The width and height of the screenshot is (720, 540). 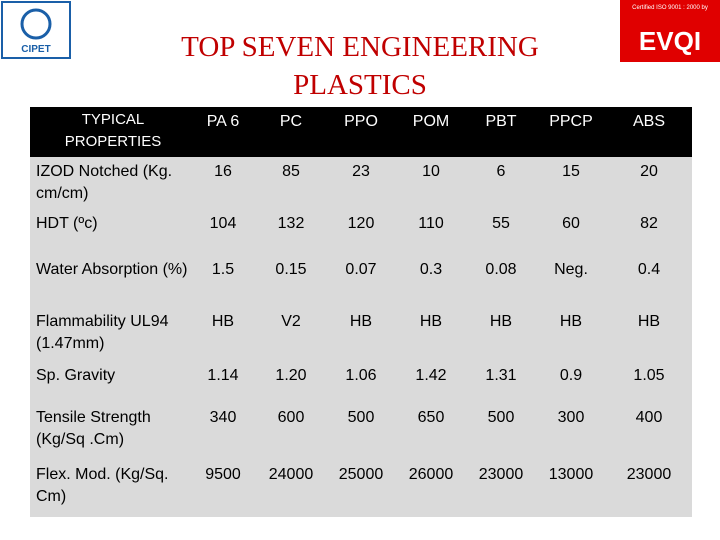 I want to click on slide-title: TOP SEVEN ENGINEERING PLASTICS, so click(x=360, y=66).